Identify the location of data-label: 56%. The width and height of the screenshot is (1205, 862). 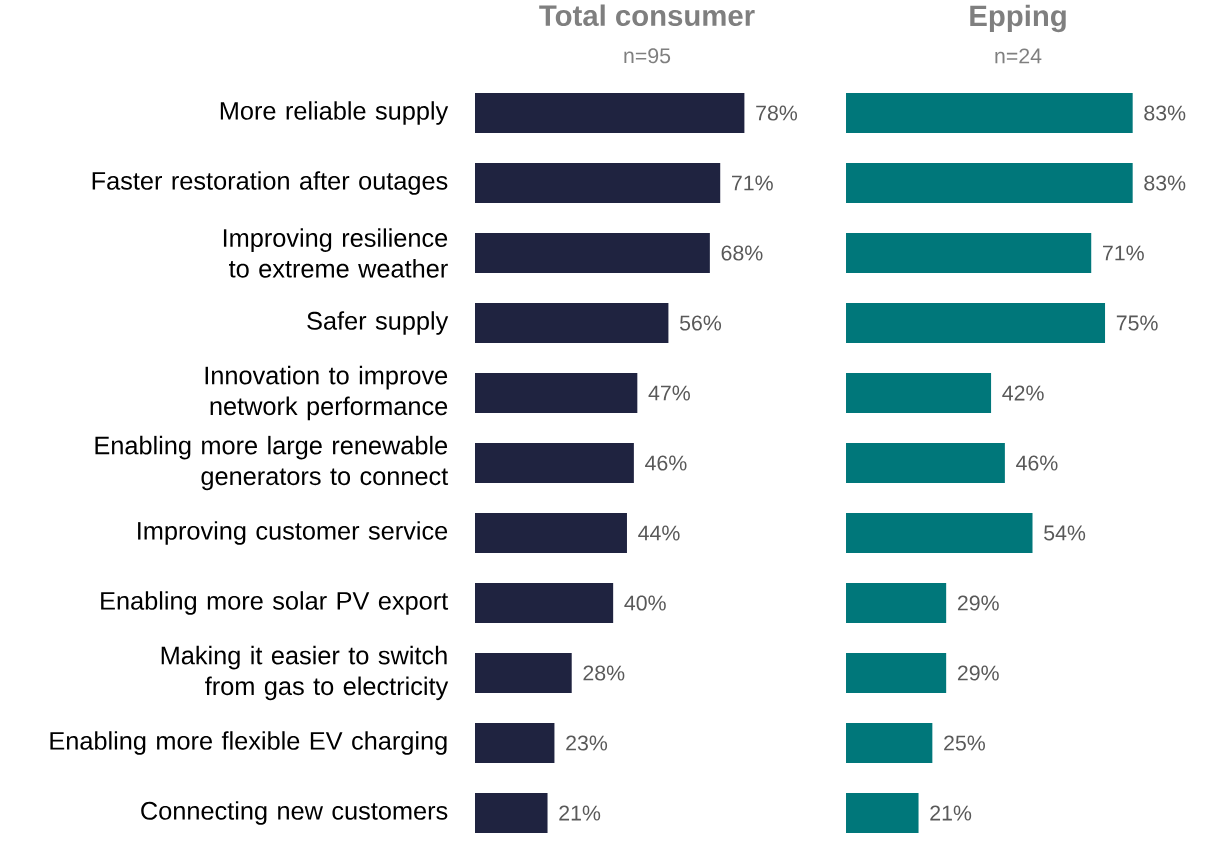
(700, 323).